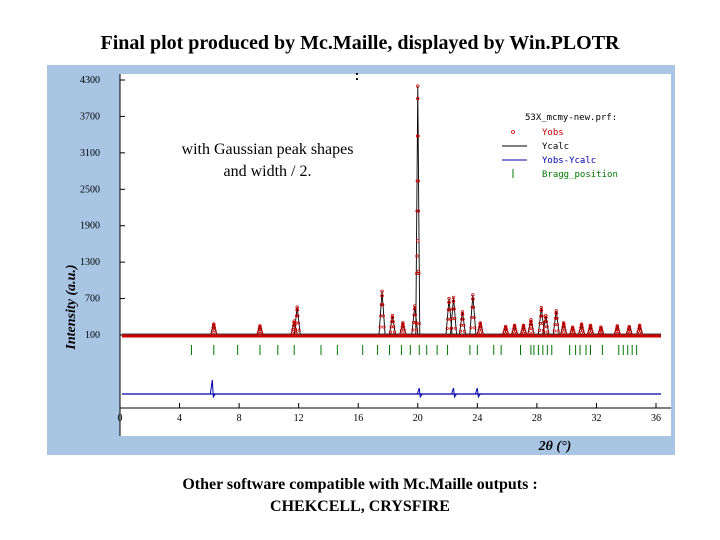 Image resolution: width=720 pixels, height=540 pixels. I want to click on x-tick-label: 4, so click(179, 418).